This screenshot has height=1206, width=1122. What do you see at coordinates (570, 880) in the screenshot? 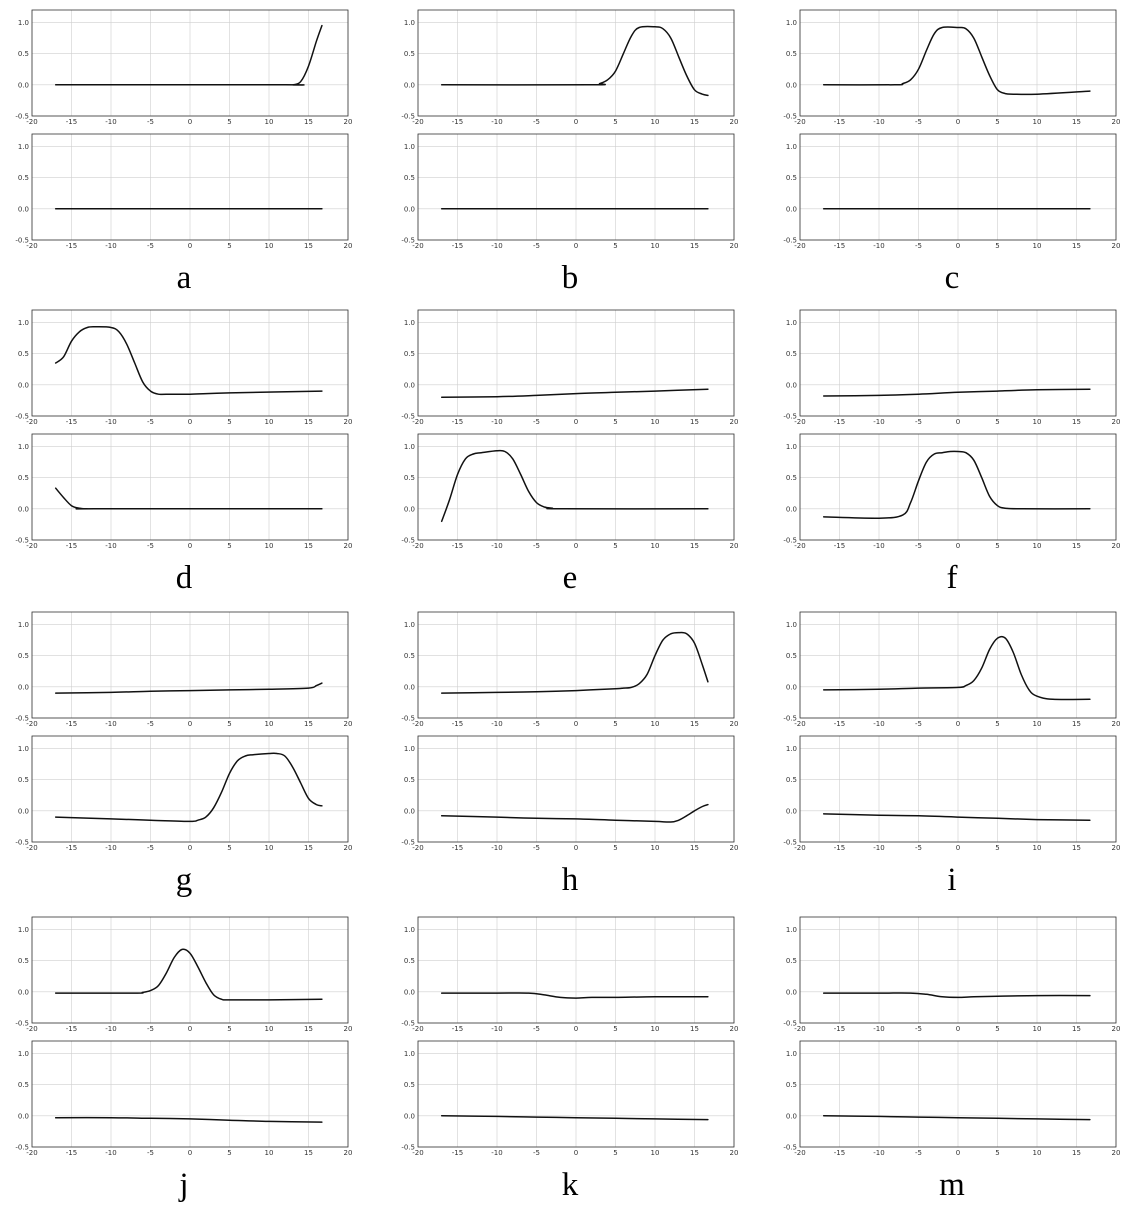
I see `panel-label: h` at bounding box center [570, 880].